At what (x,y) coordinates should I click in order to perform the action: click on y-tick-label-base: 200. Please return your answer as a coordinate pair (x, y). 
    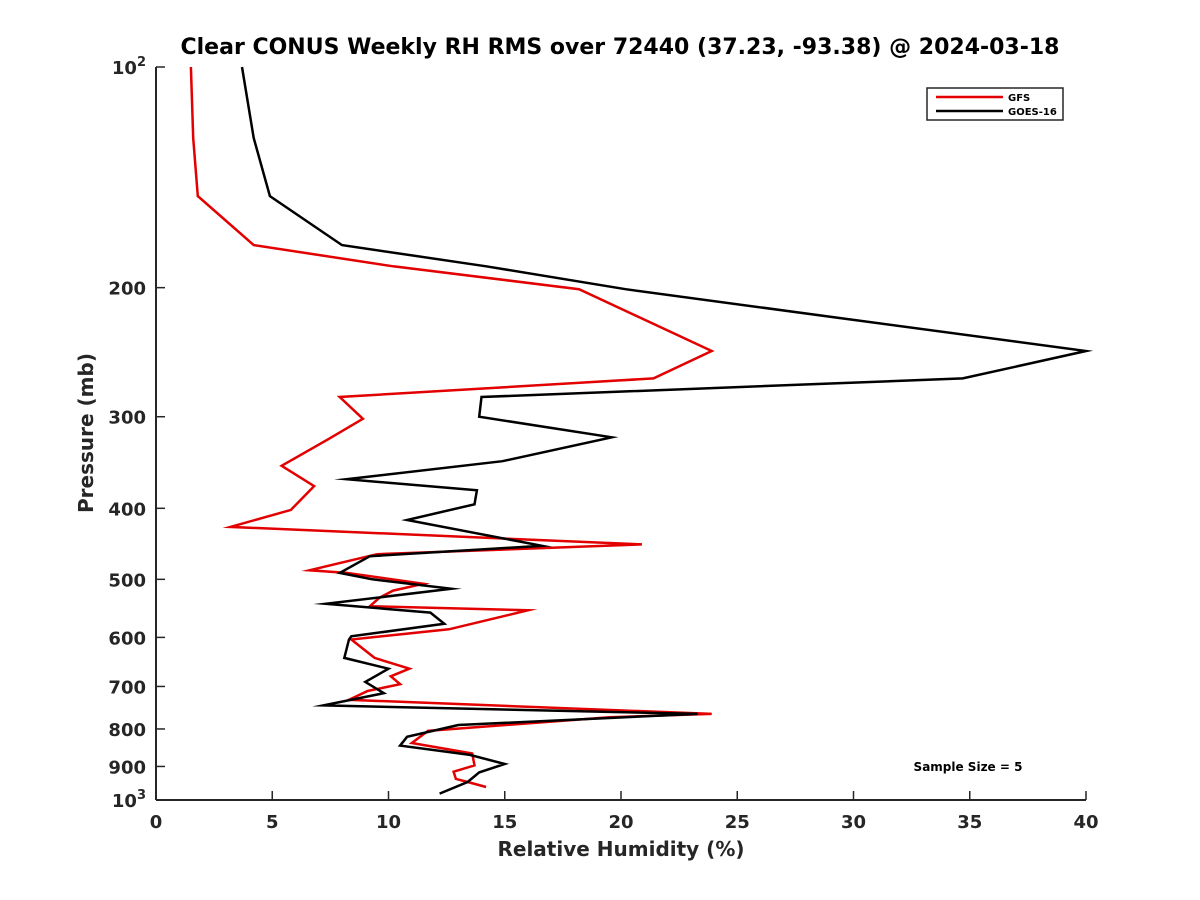
    Looking at the image, I should click on (127, 289).